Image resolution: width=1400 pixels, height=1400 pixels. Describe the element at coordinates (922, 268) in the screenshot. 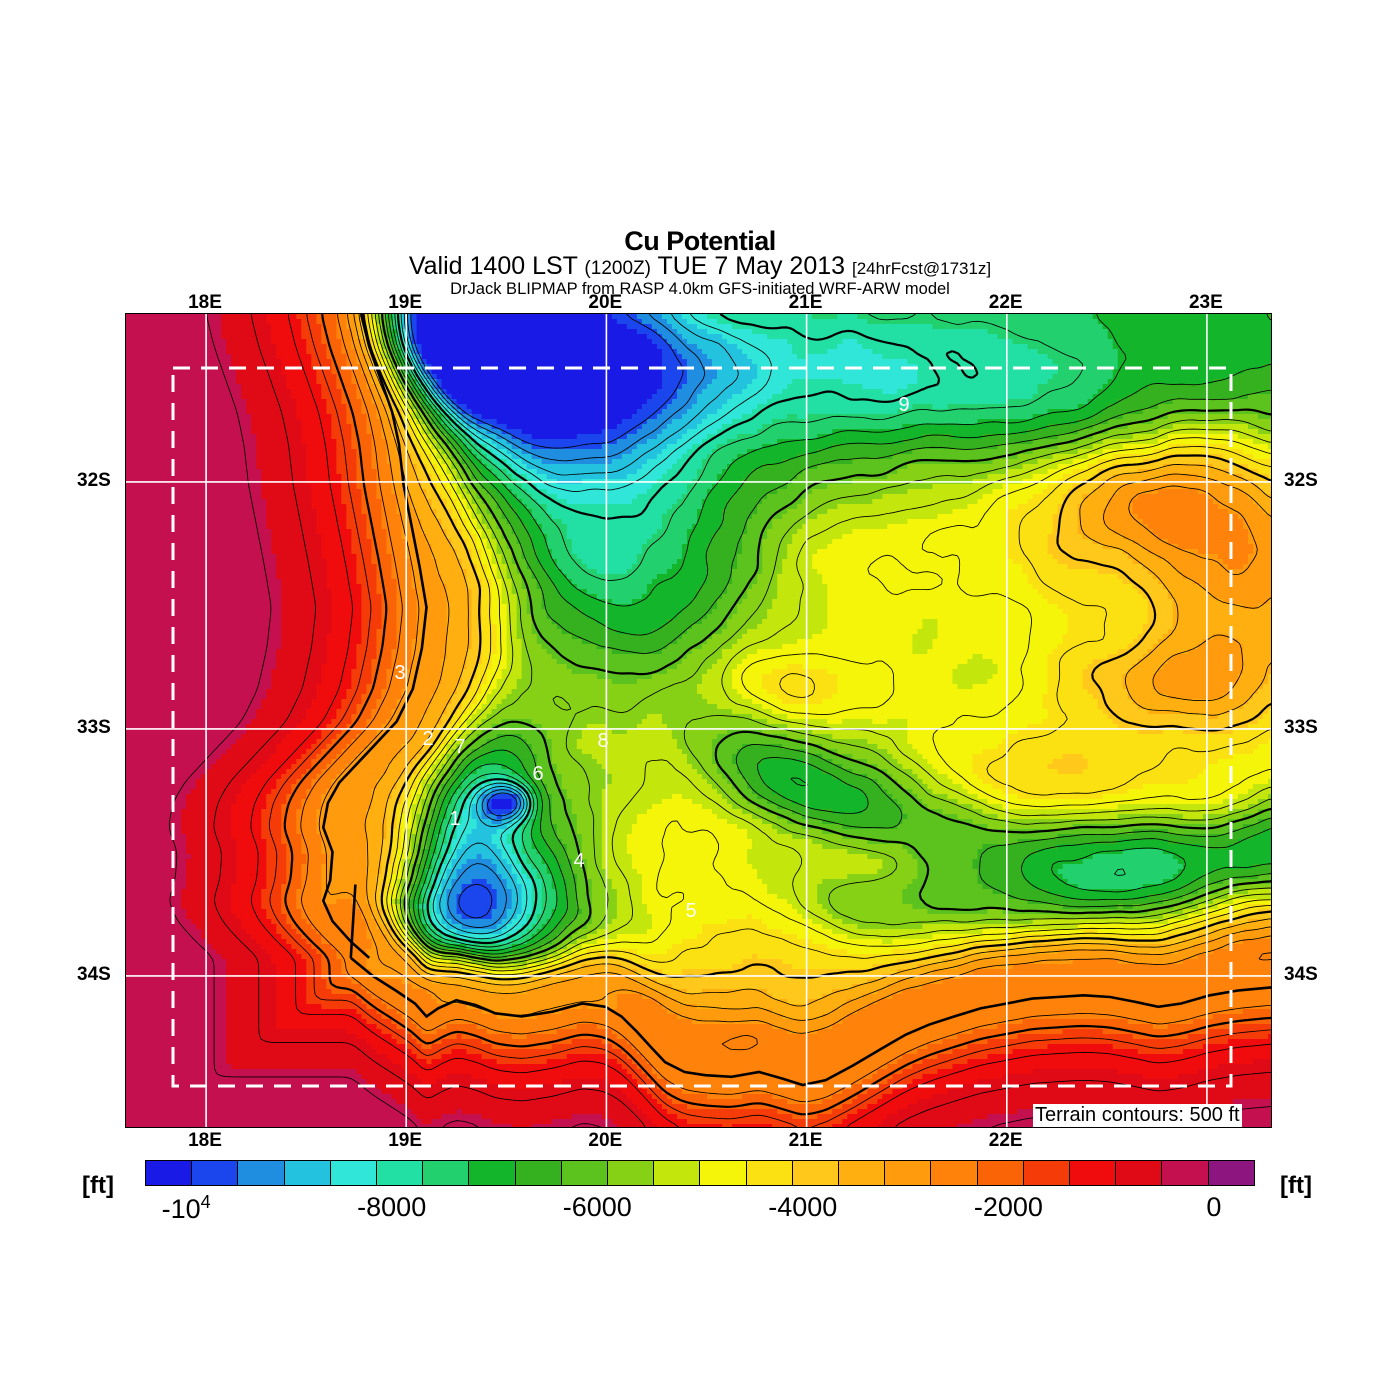

I see `forecast-tag: [24hrFcst@1731z]` at that location.